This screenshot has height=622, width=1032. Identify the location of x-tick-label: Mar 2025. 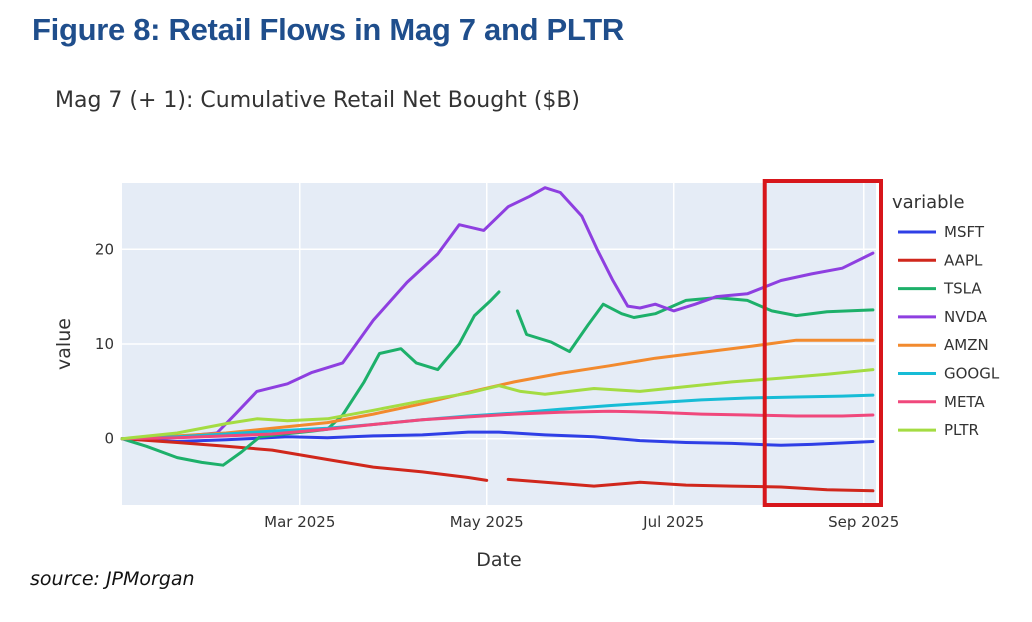
(299, 522).